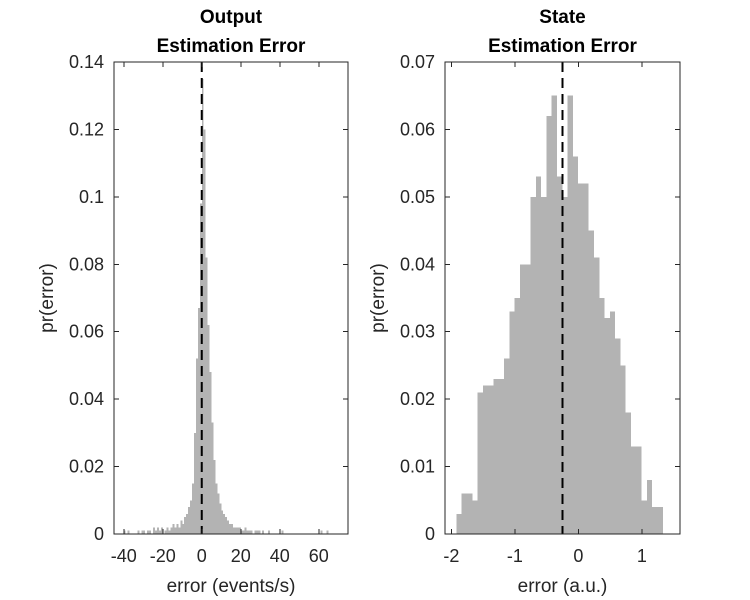  I want to click on x-axis-label: error (events/s), so click(231, 586).